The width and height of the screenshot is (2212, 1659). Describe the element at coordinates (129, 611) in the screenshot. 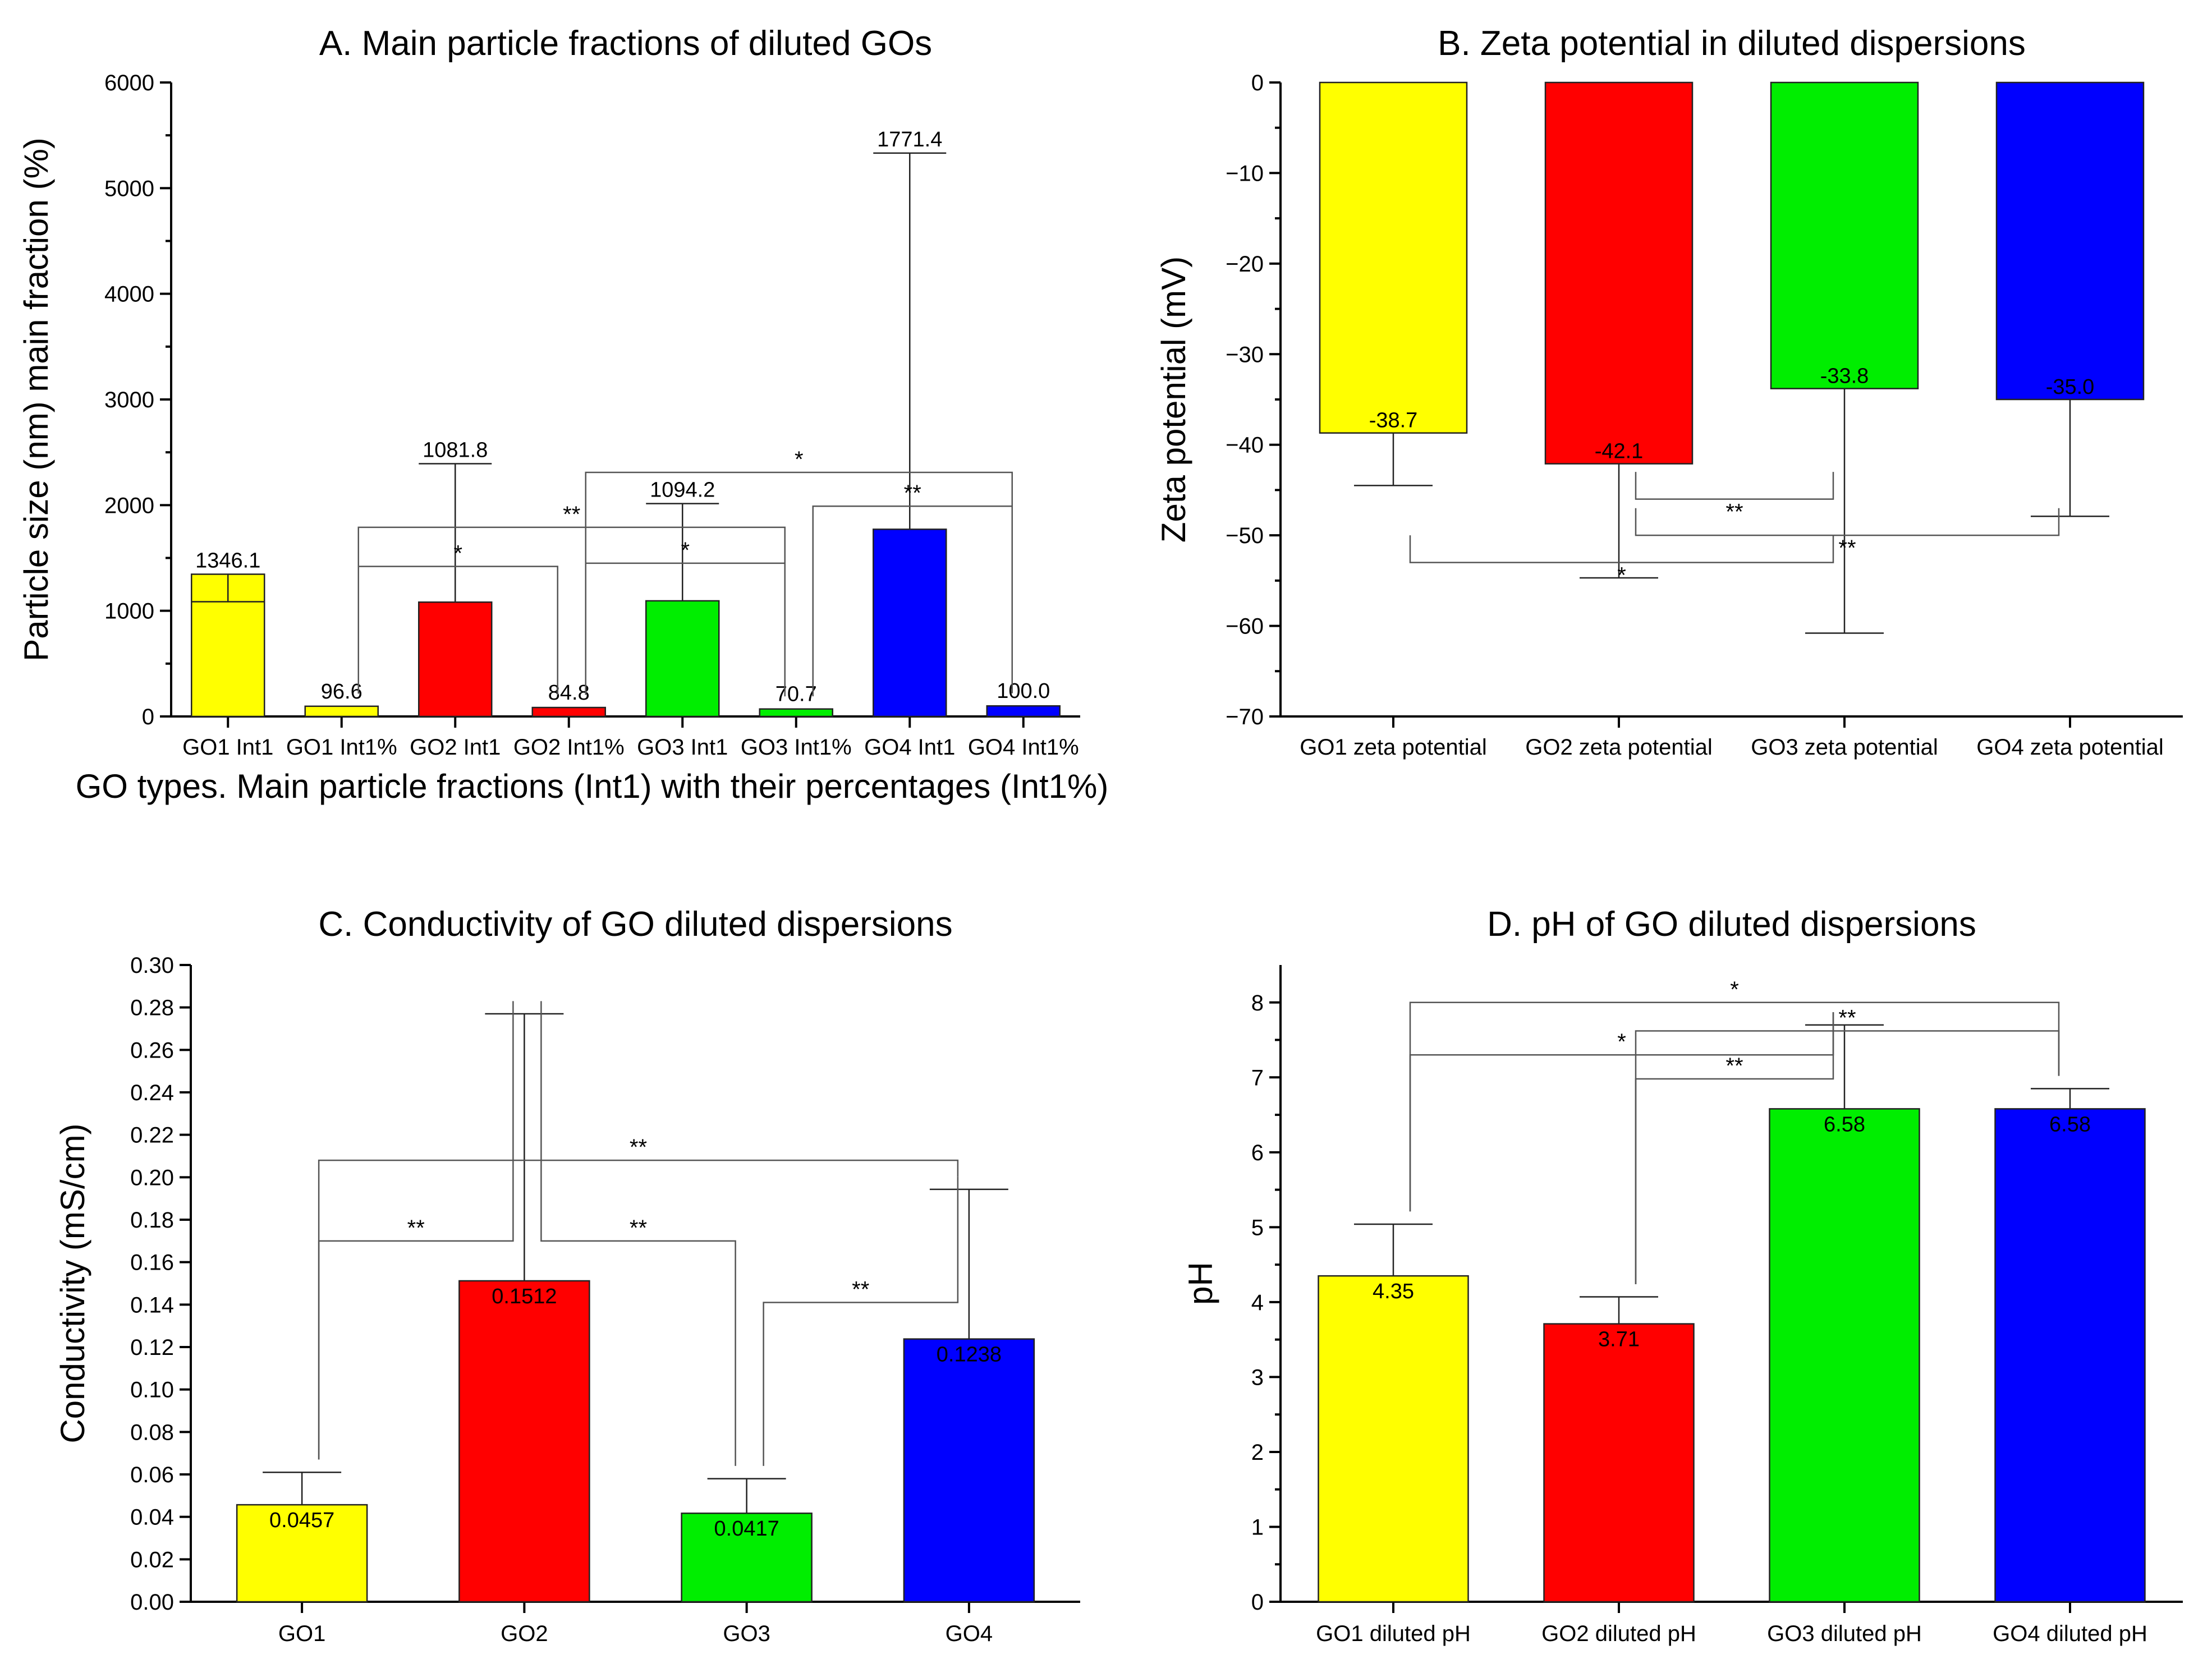

I see `panel-a-y-tick-label: 1000` at that location.